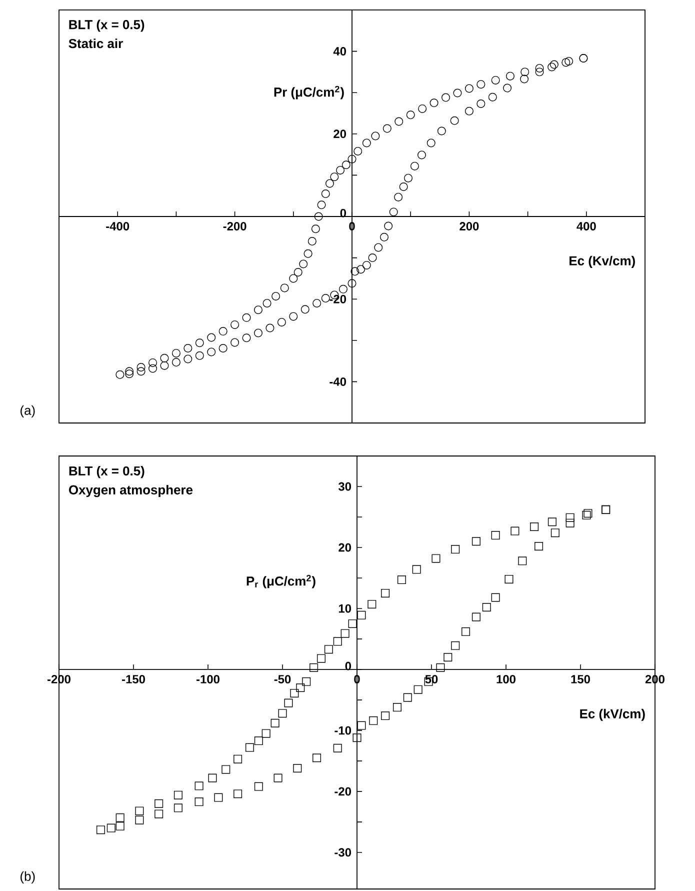 The height and width of the screenshot is (891, 695). What do you see at coordinates (580, 679) in the screenshot?
I see `x-tick-label: 150` at bounding box center [580, 679].